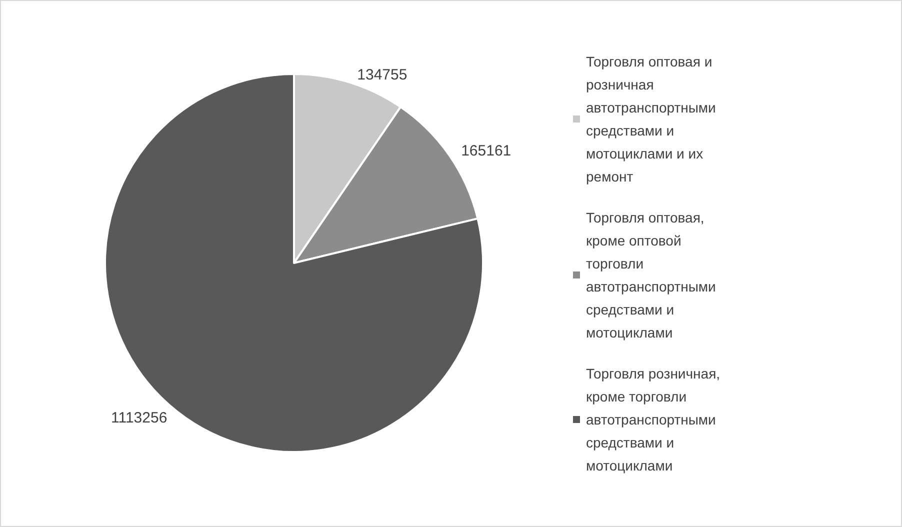 This screenshot has height=527, width=902. I want to click on data-label: 134755, so click(382, 75).